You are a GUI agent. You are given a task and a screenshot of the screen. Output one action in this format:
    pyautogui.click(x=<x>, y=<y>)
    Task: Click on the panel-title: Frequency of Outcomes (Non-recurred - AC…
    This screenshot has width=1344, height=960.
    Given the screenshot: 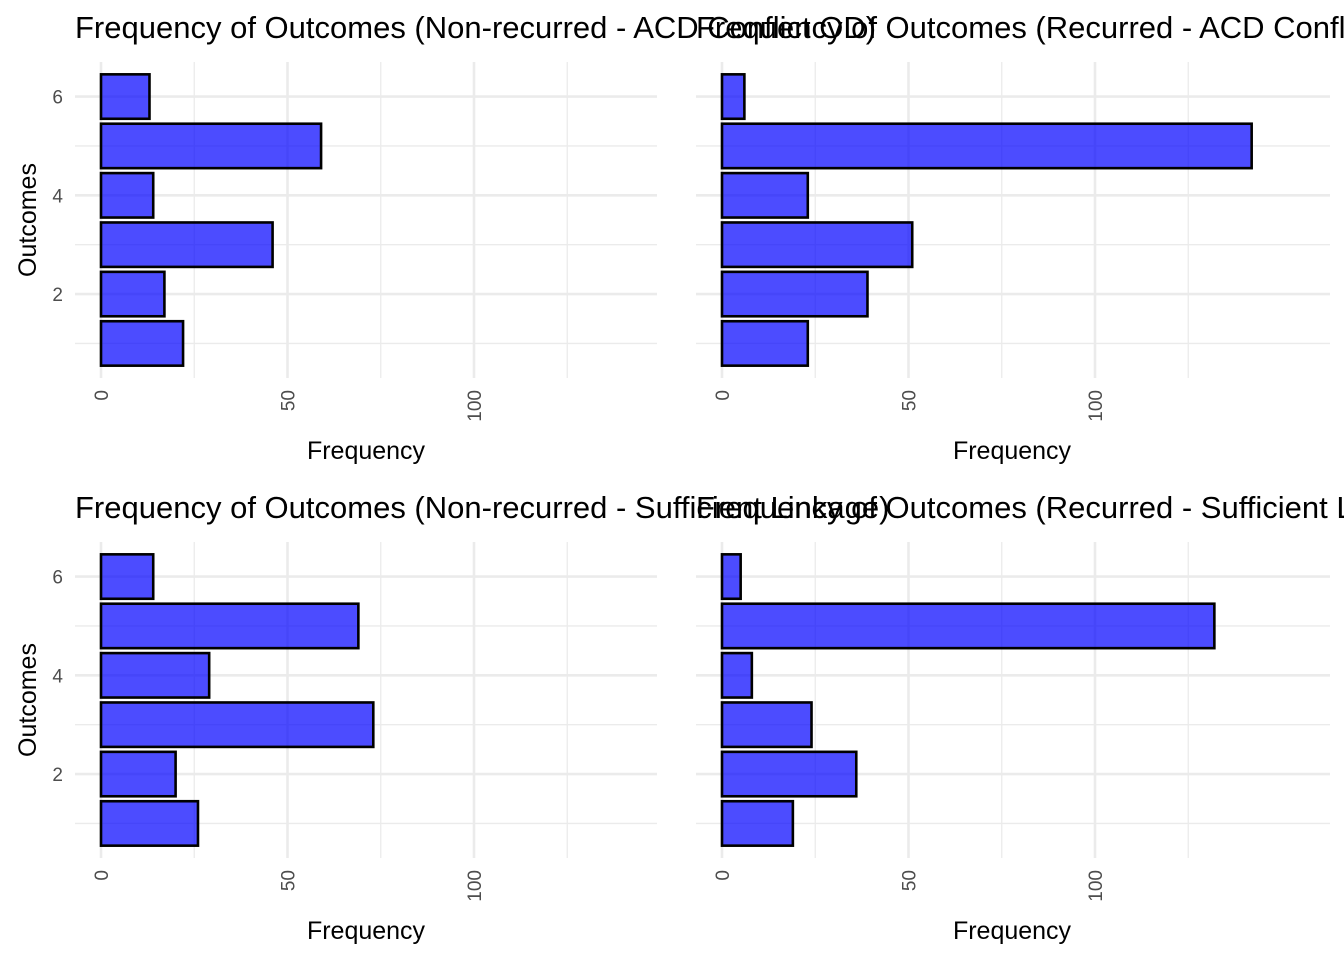 What is the action you would take?
    pyautogui.click(x=475, y=27)
    